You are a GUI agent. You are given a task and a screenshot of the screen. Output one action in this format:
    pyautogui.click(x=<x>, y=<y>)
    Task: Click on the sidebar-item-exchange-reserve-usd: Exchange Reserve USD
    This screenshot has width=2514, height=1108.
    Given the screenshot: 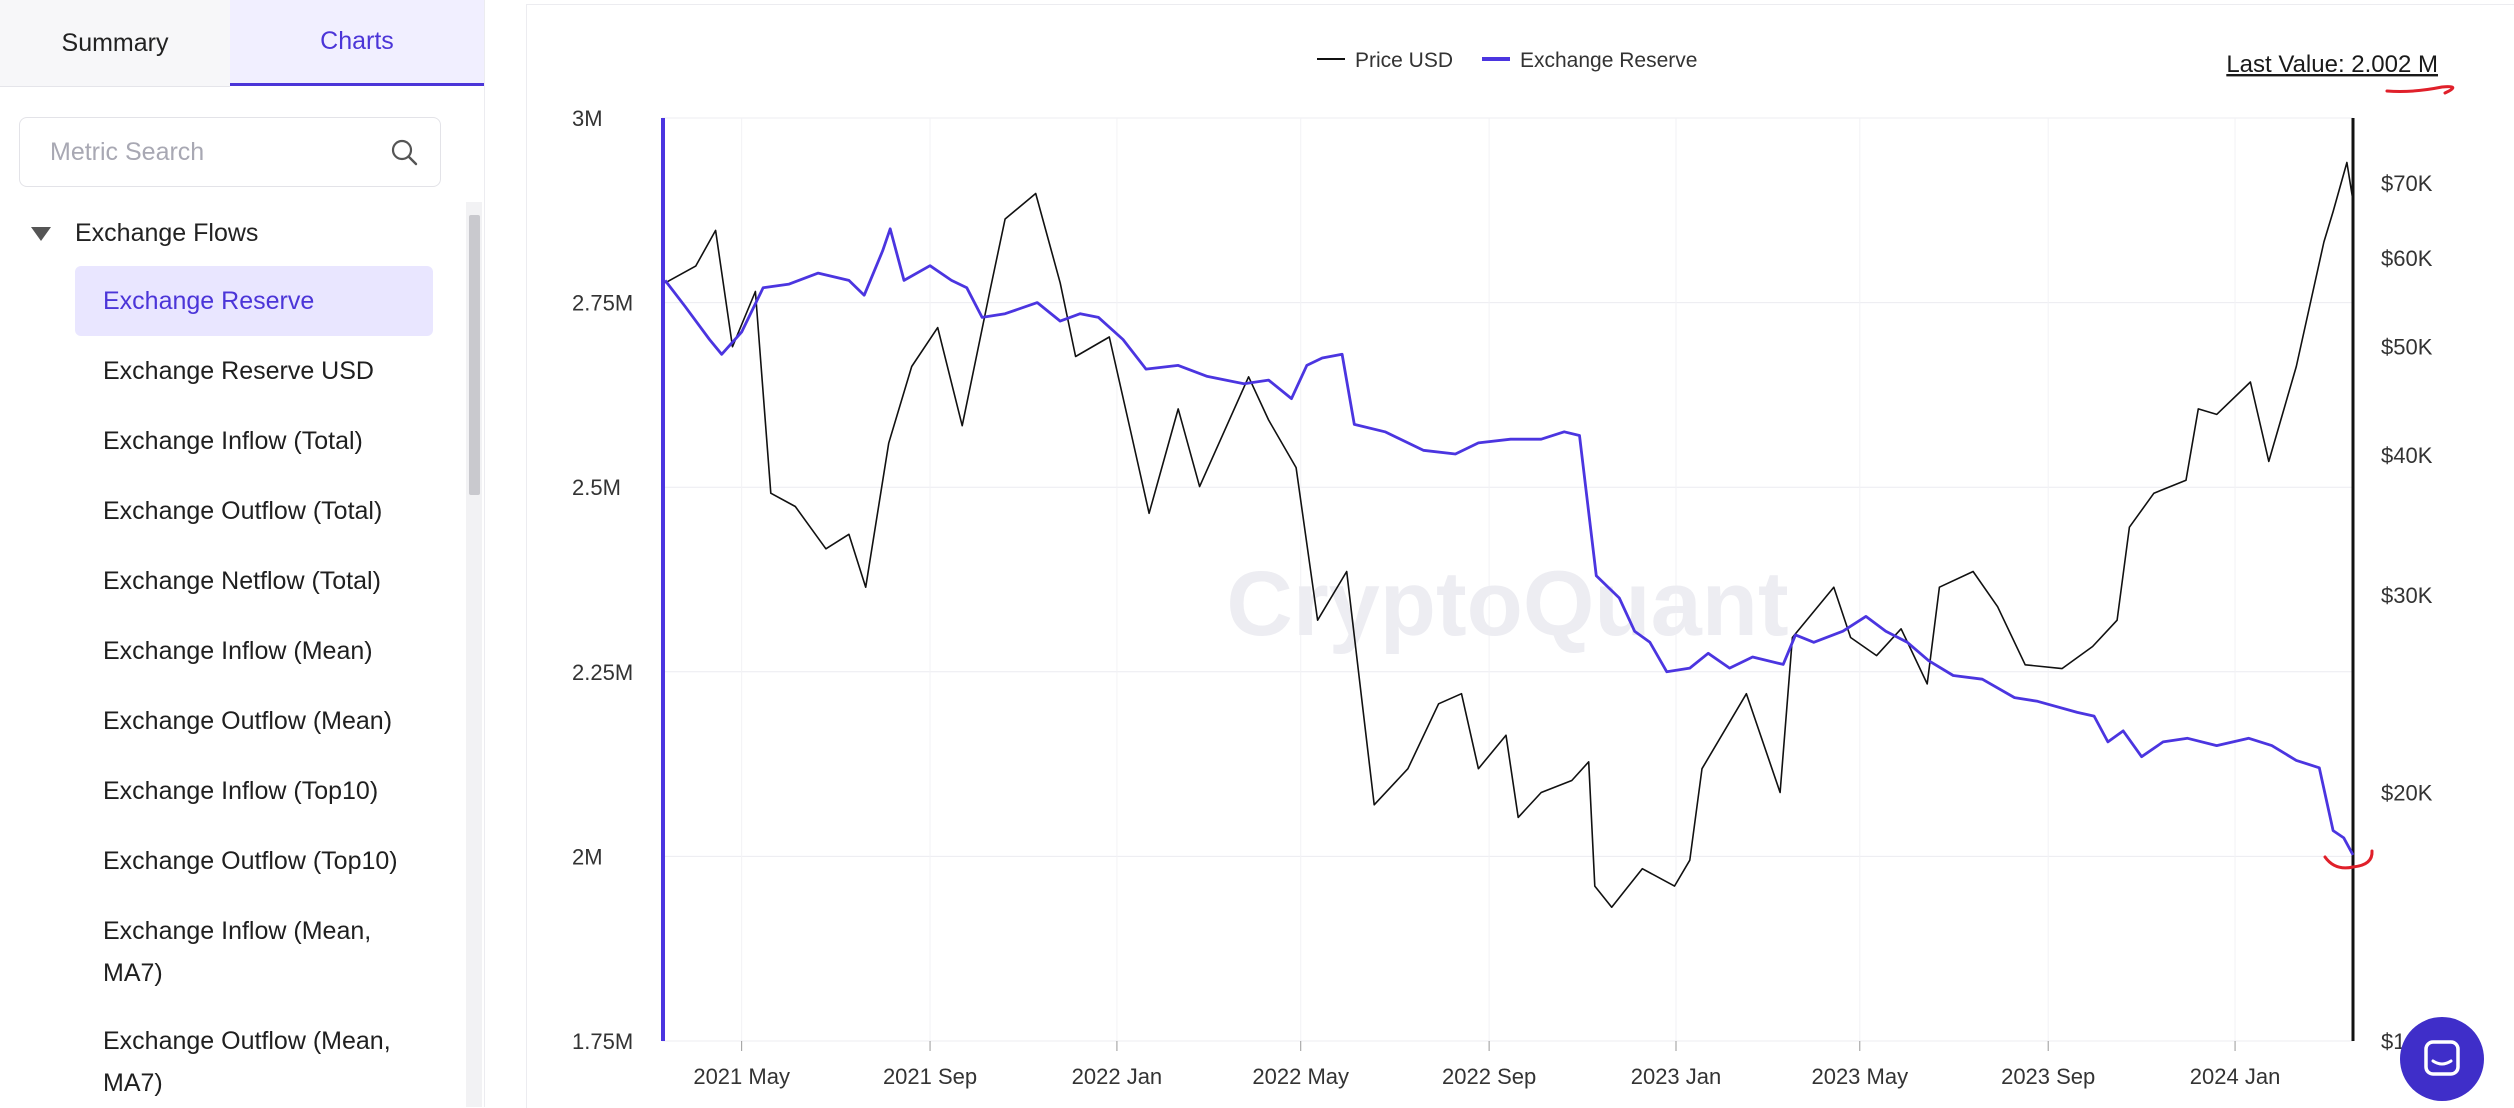 What is the action you would take?
    pyautogui.click(x=238, y=371)
    